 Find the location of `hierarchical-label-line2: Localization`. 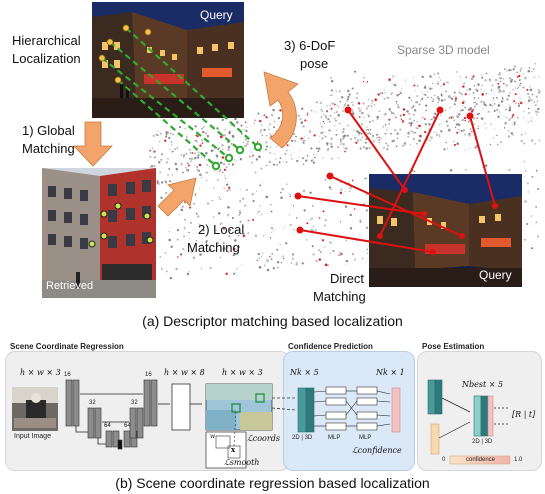

hierarchical-label-line2: Localization is located at coordinates (46, 58).